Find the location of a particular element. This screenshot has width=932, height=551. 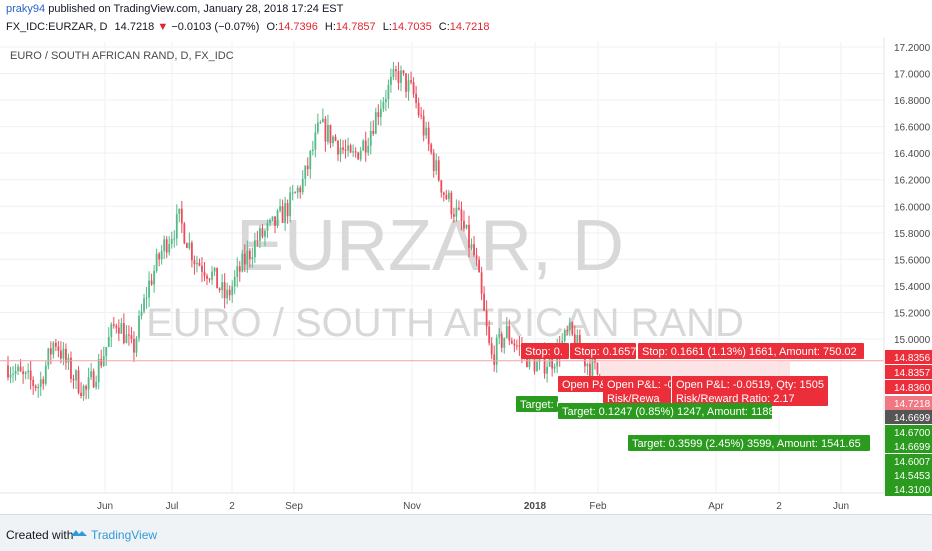

y-tick-label: 16.2000 is located at coordinates (912, 181).